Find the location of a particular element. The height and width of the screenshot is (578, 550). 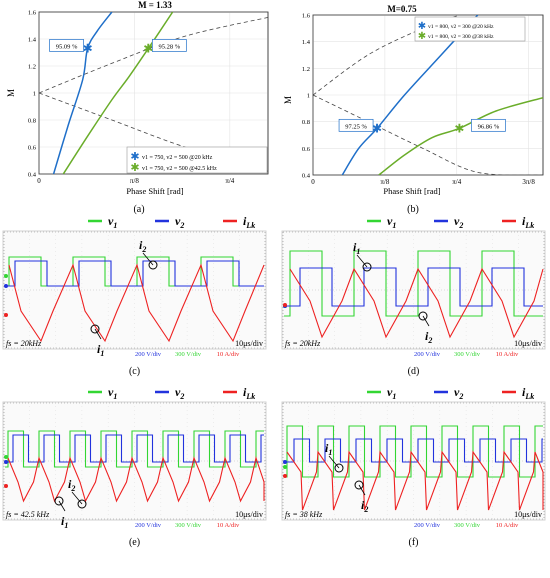

y-tick-label: 0.6 is located at coordinates (32, 148).